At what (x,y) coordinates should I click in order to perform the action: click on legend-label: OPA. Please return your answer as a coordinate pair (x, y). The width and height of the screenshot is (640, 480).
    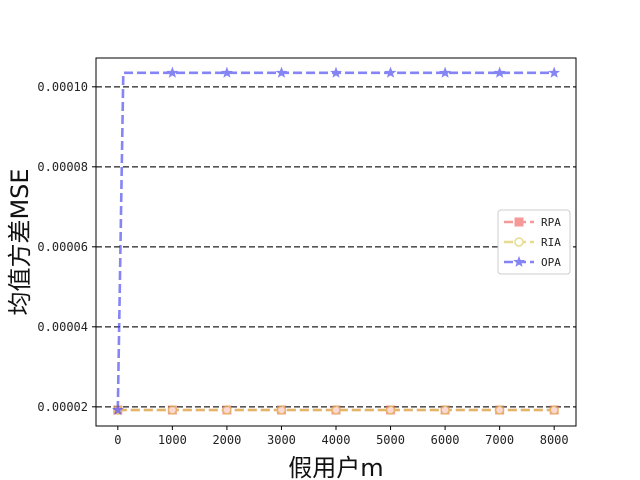
    Looking at the image, I should click on (551, 262).